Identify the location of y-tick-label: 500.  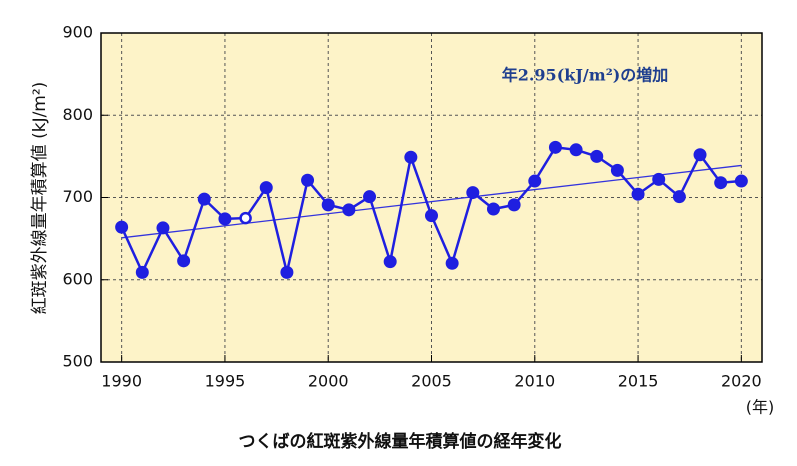
(77, 361).